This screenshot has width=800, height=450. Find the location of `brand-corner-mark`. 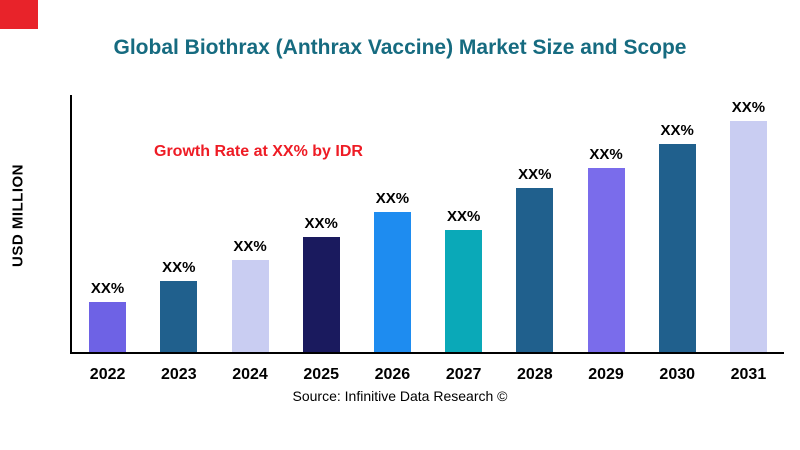

brand-corner-mark is located at coordinates (19, 14).